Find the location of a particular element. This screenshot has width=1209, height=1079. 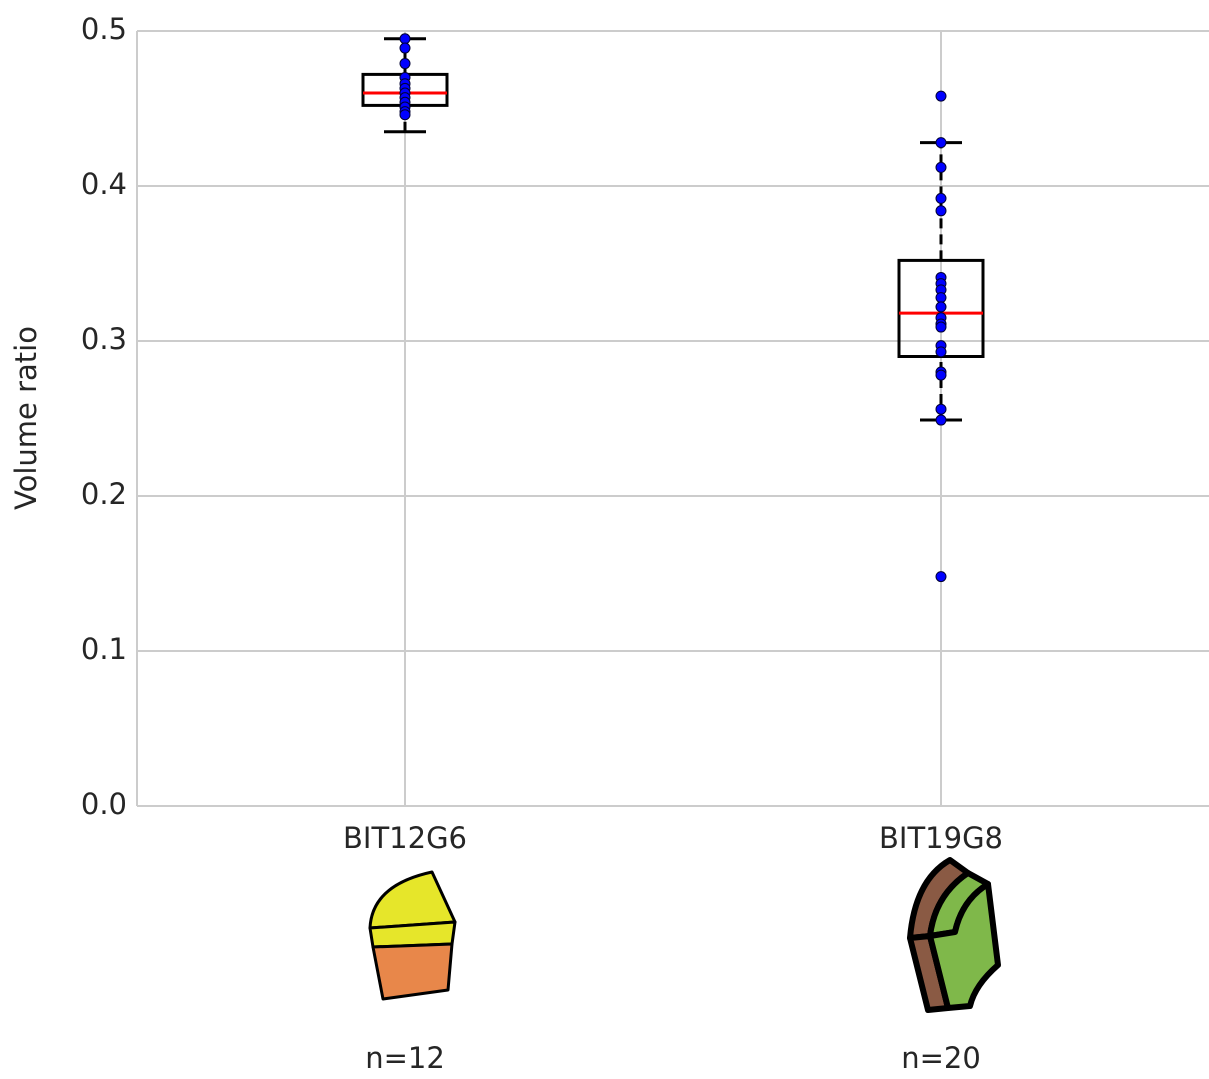

y-tick-label: 0.5 is located at coordinates (104, 29).